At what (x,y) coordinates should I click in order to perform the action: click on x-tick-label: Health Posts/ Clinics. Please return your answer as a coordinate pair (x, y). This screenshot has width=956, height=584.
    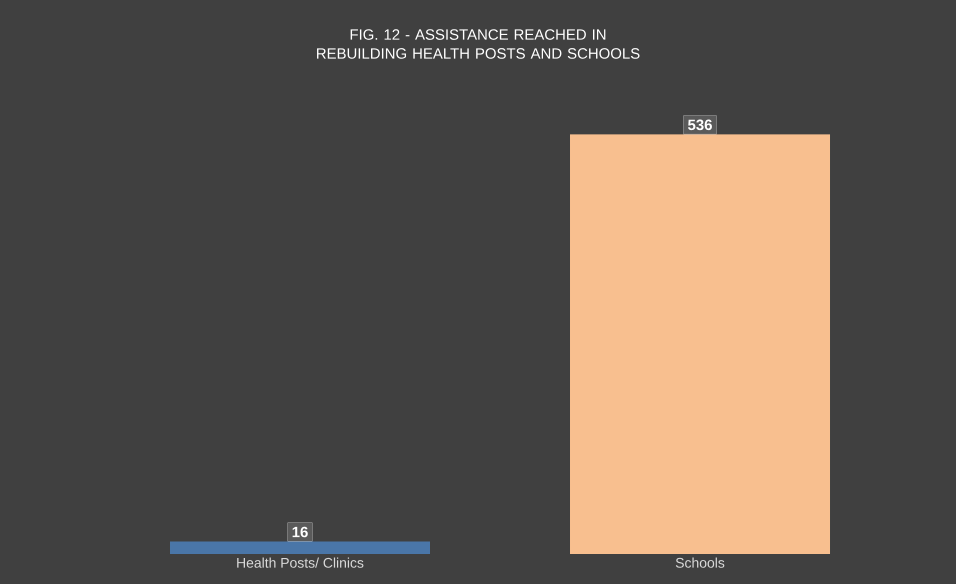
    Looking at the image, I should click on (300, 563).